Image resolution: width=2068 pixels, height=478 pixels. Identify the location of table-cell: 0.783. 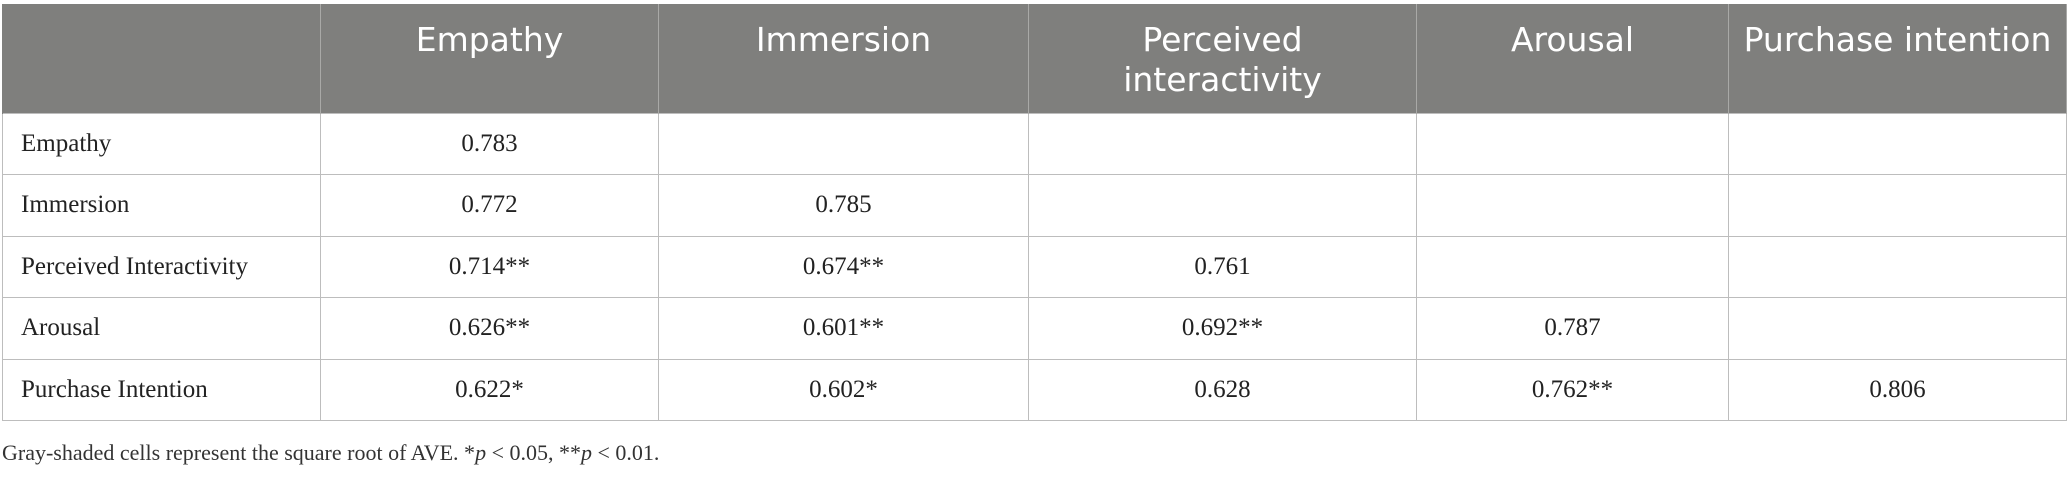
(489, 143).